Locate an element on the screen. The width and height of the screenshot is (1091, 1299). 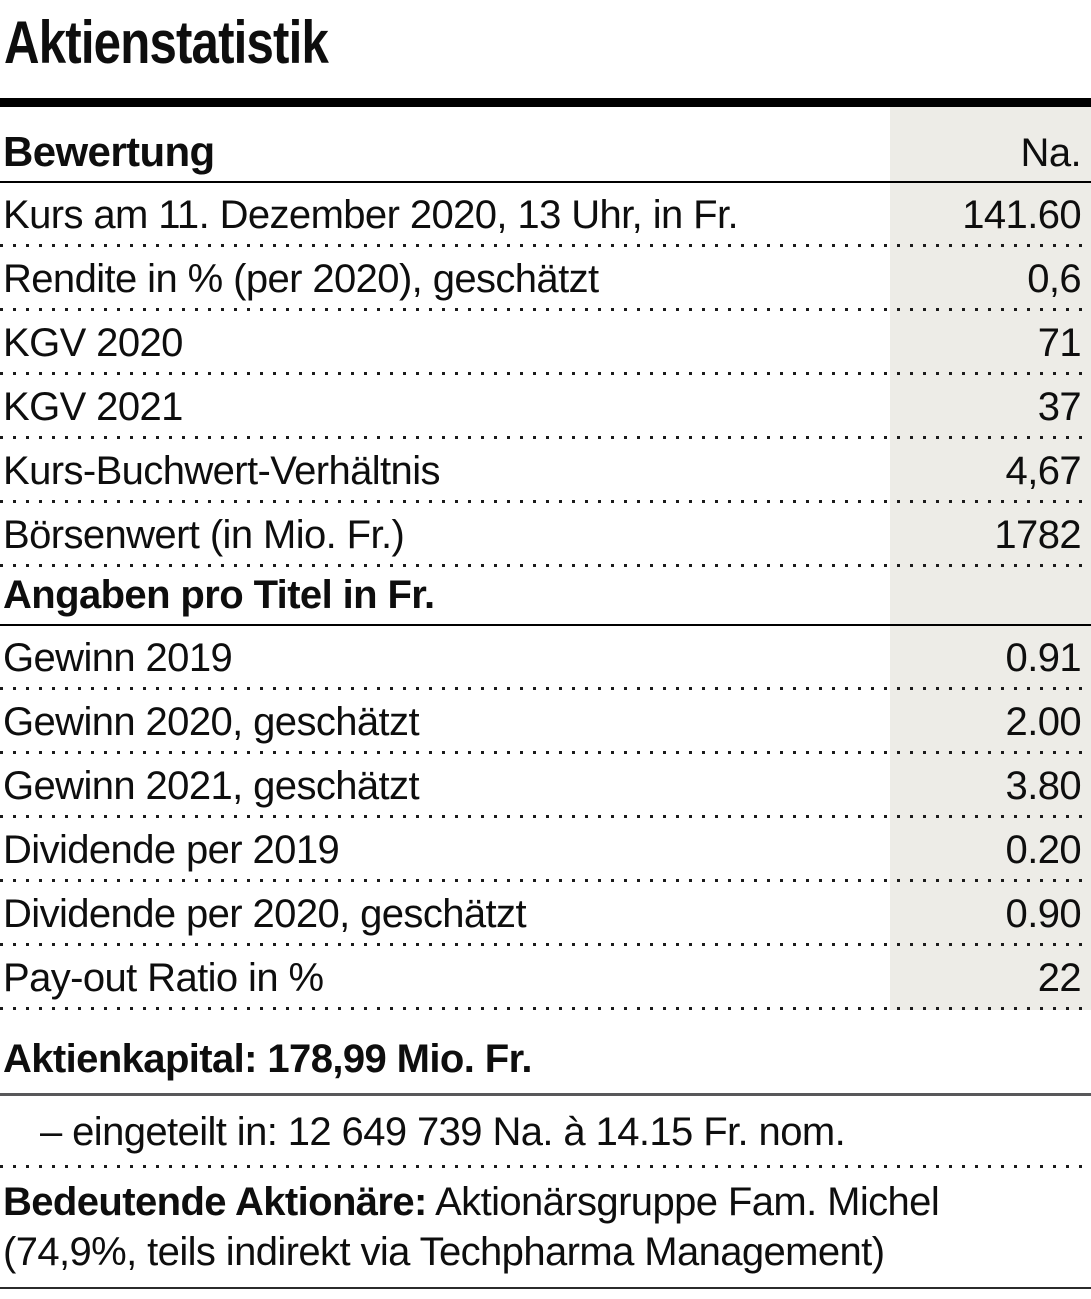
value-column-highlight is located at coordinates (990, 558).